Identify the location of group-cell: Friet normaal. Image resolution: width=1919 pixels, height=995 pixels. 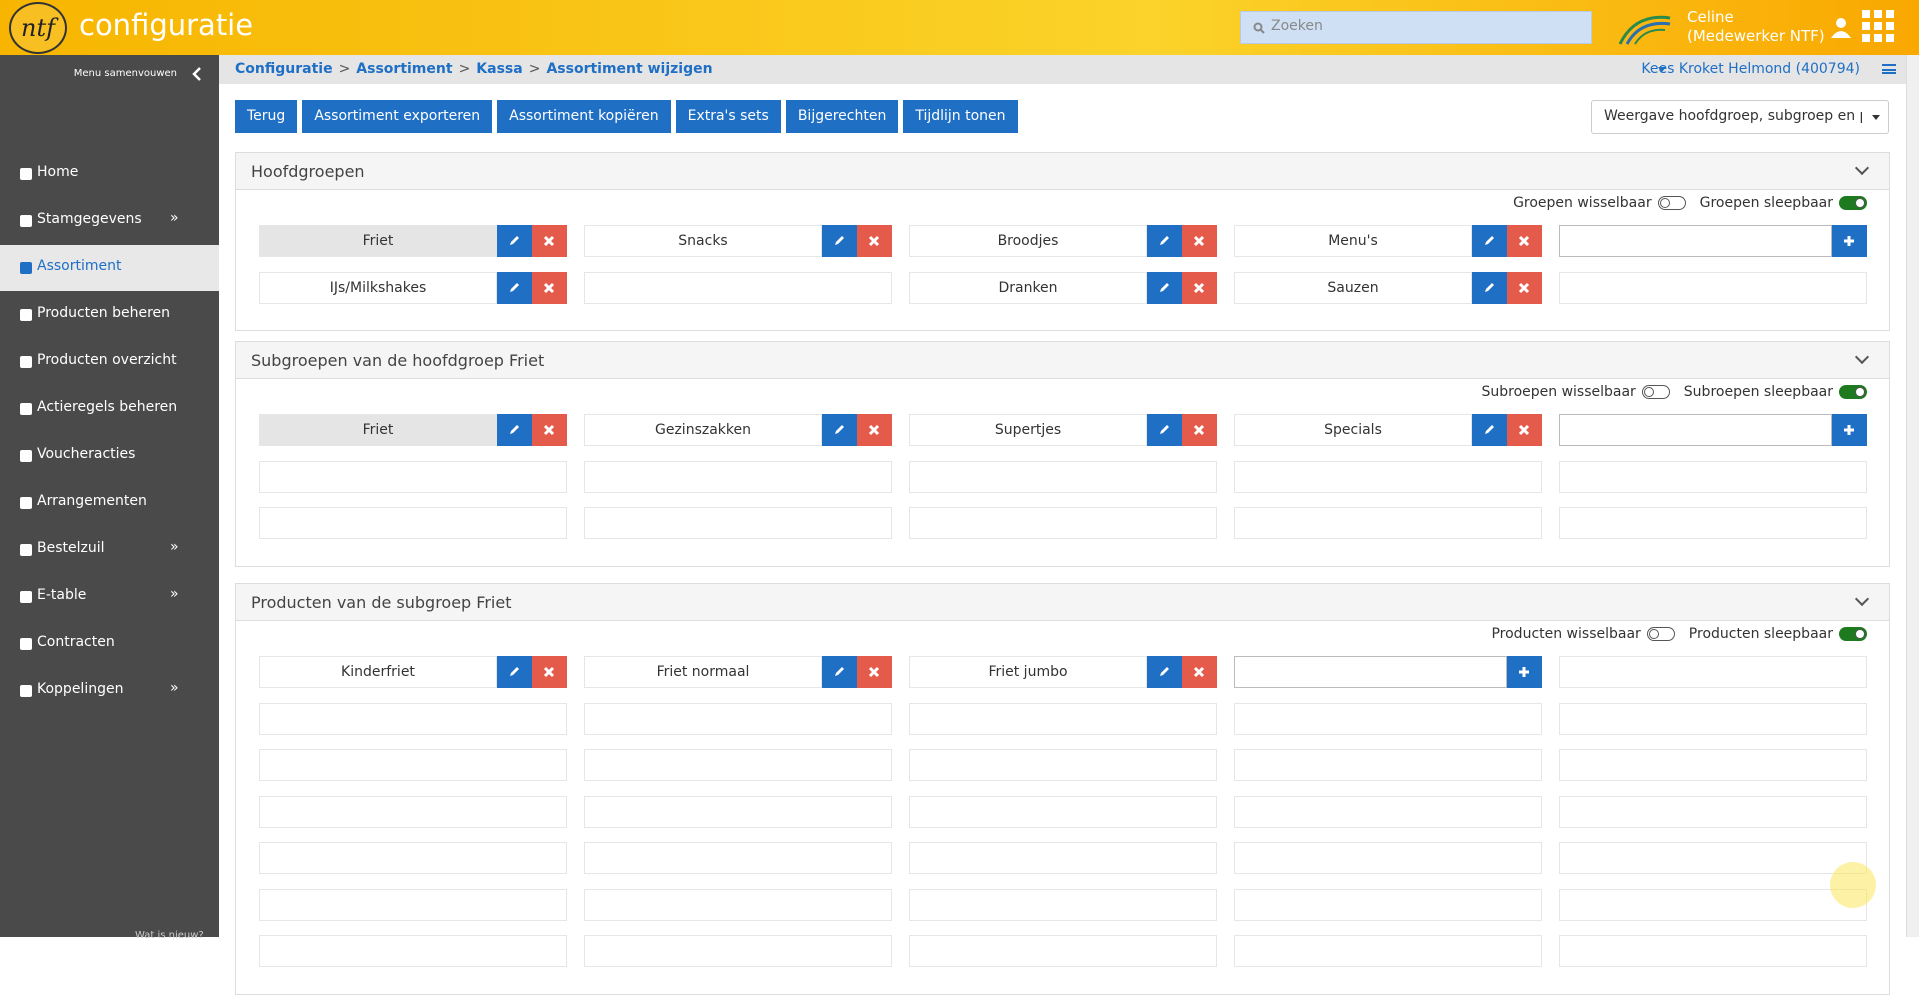
(703, 672).